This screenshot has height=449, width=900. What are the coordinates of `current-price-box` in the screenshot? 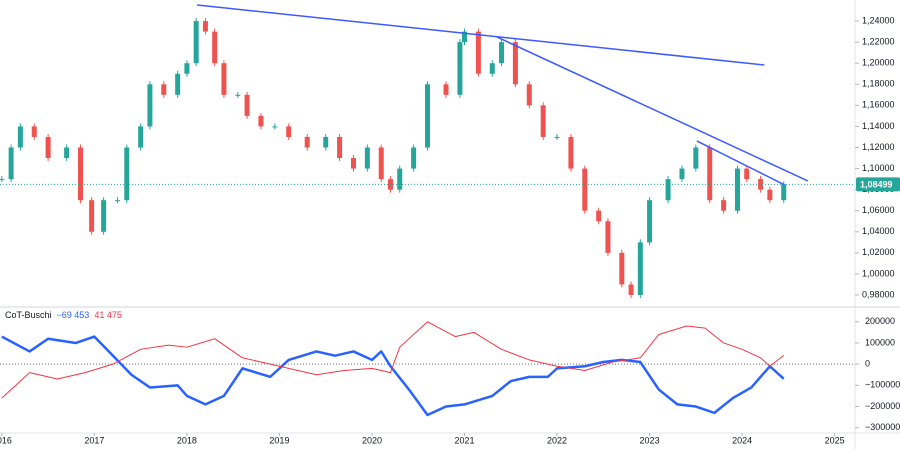 It's located at (878, 184).